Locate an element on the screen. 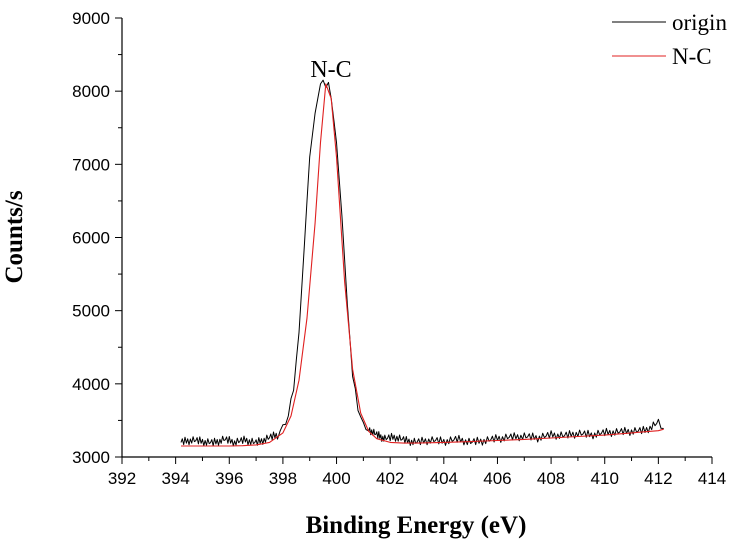 The width and height of the screenshot is (744, 548). x-tick-label: 408 is located at coordinates (551, 478).